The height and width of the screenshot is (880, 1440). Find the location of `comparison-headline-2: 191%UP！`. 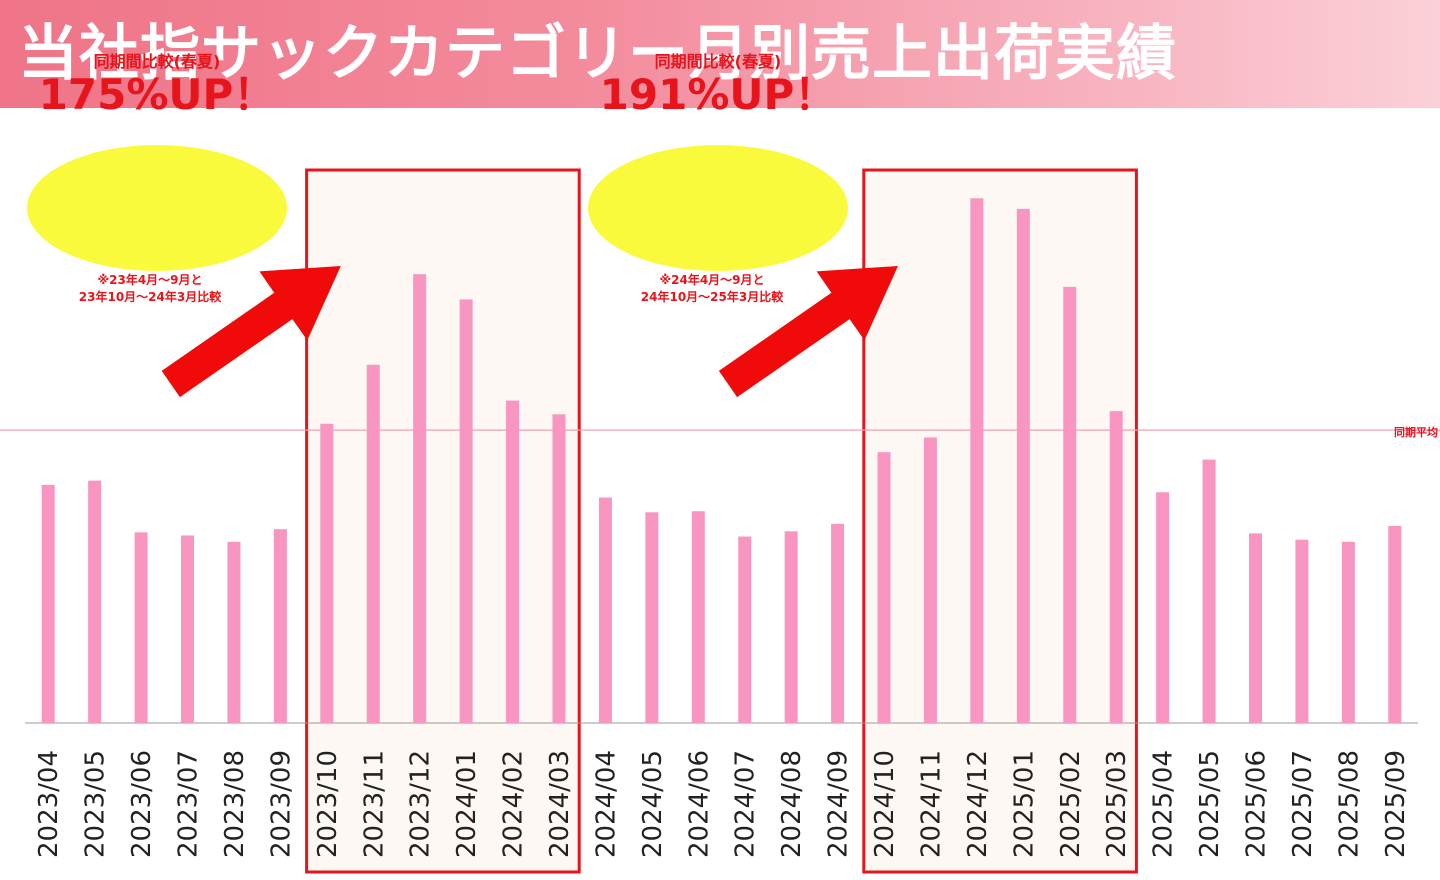

comparison-headline-2: 191%UP！ is located at coordinates (718, 94).